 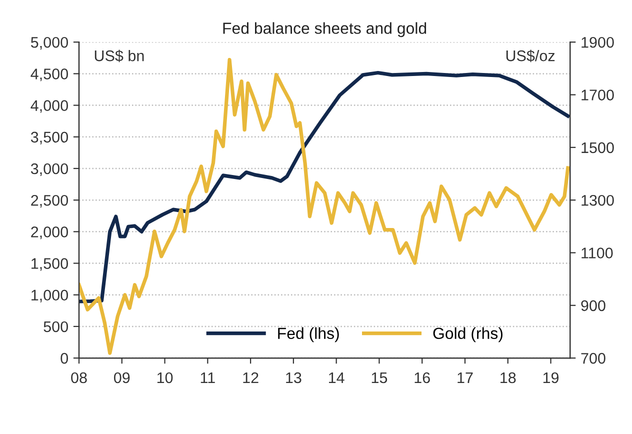 What do you see at coordinates (165, 378) in the screenshot?
I see `x-tick-label: 10` at bounding box center [165, 378].